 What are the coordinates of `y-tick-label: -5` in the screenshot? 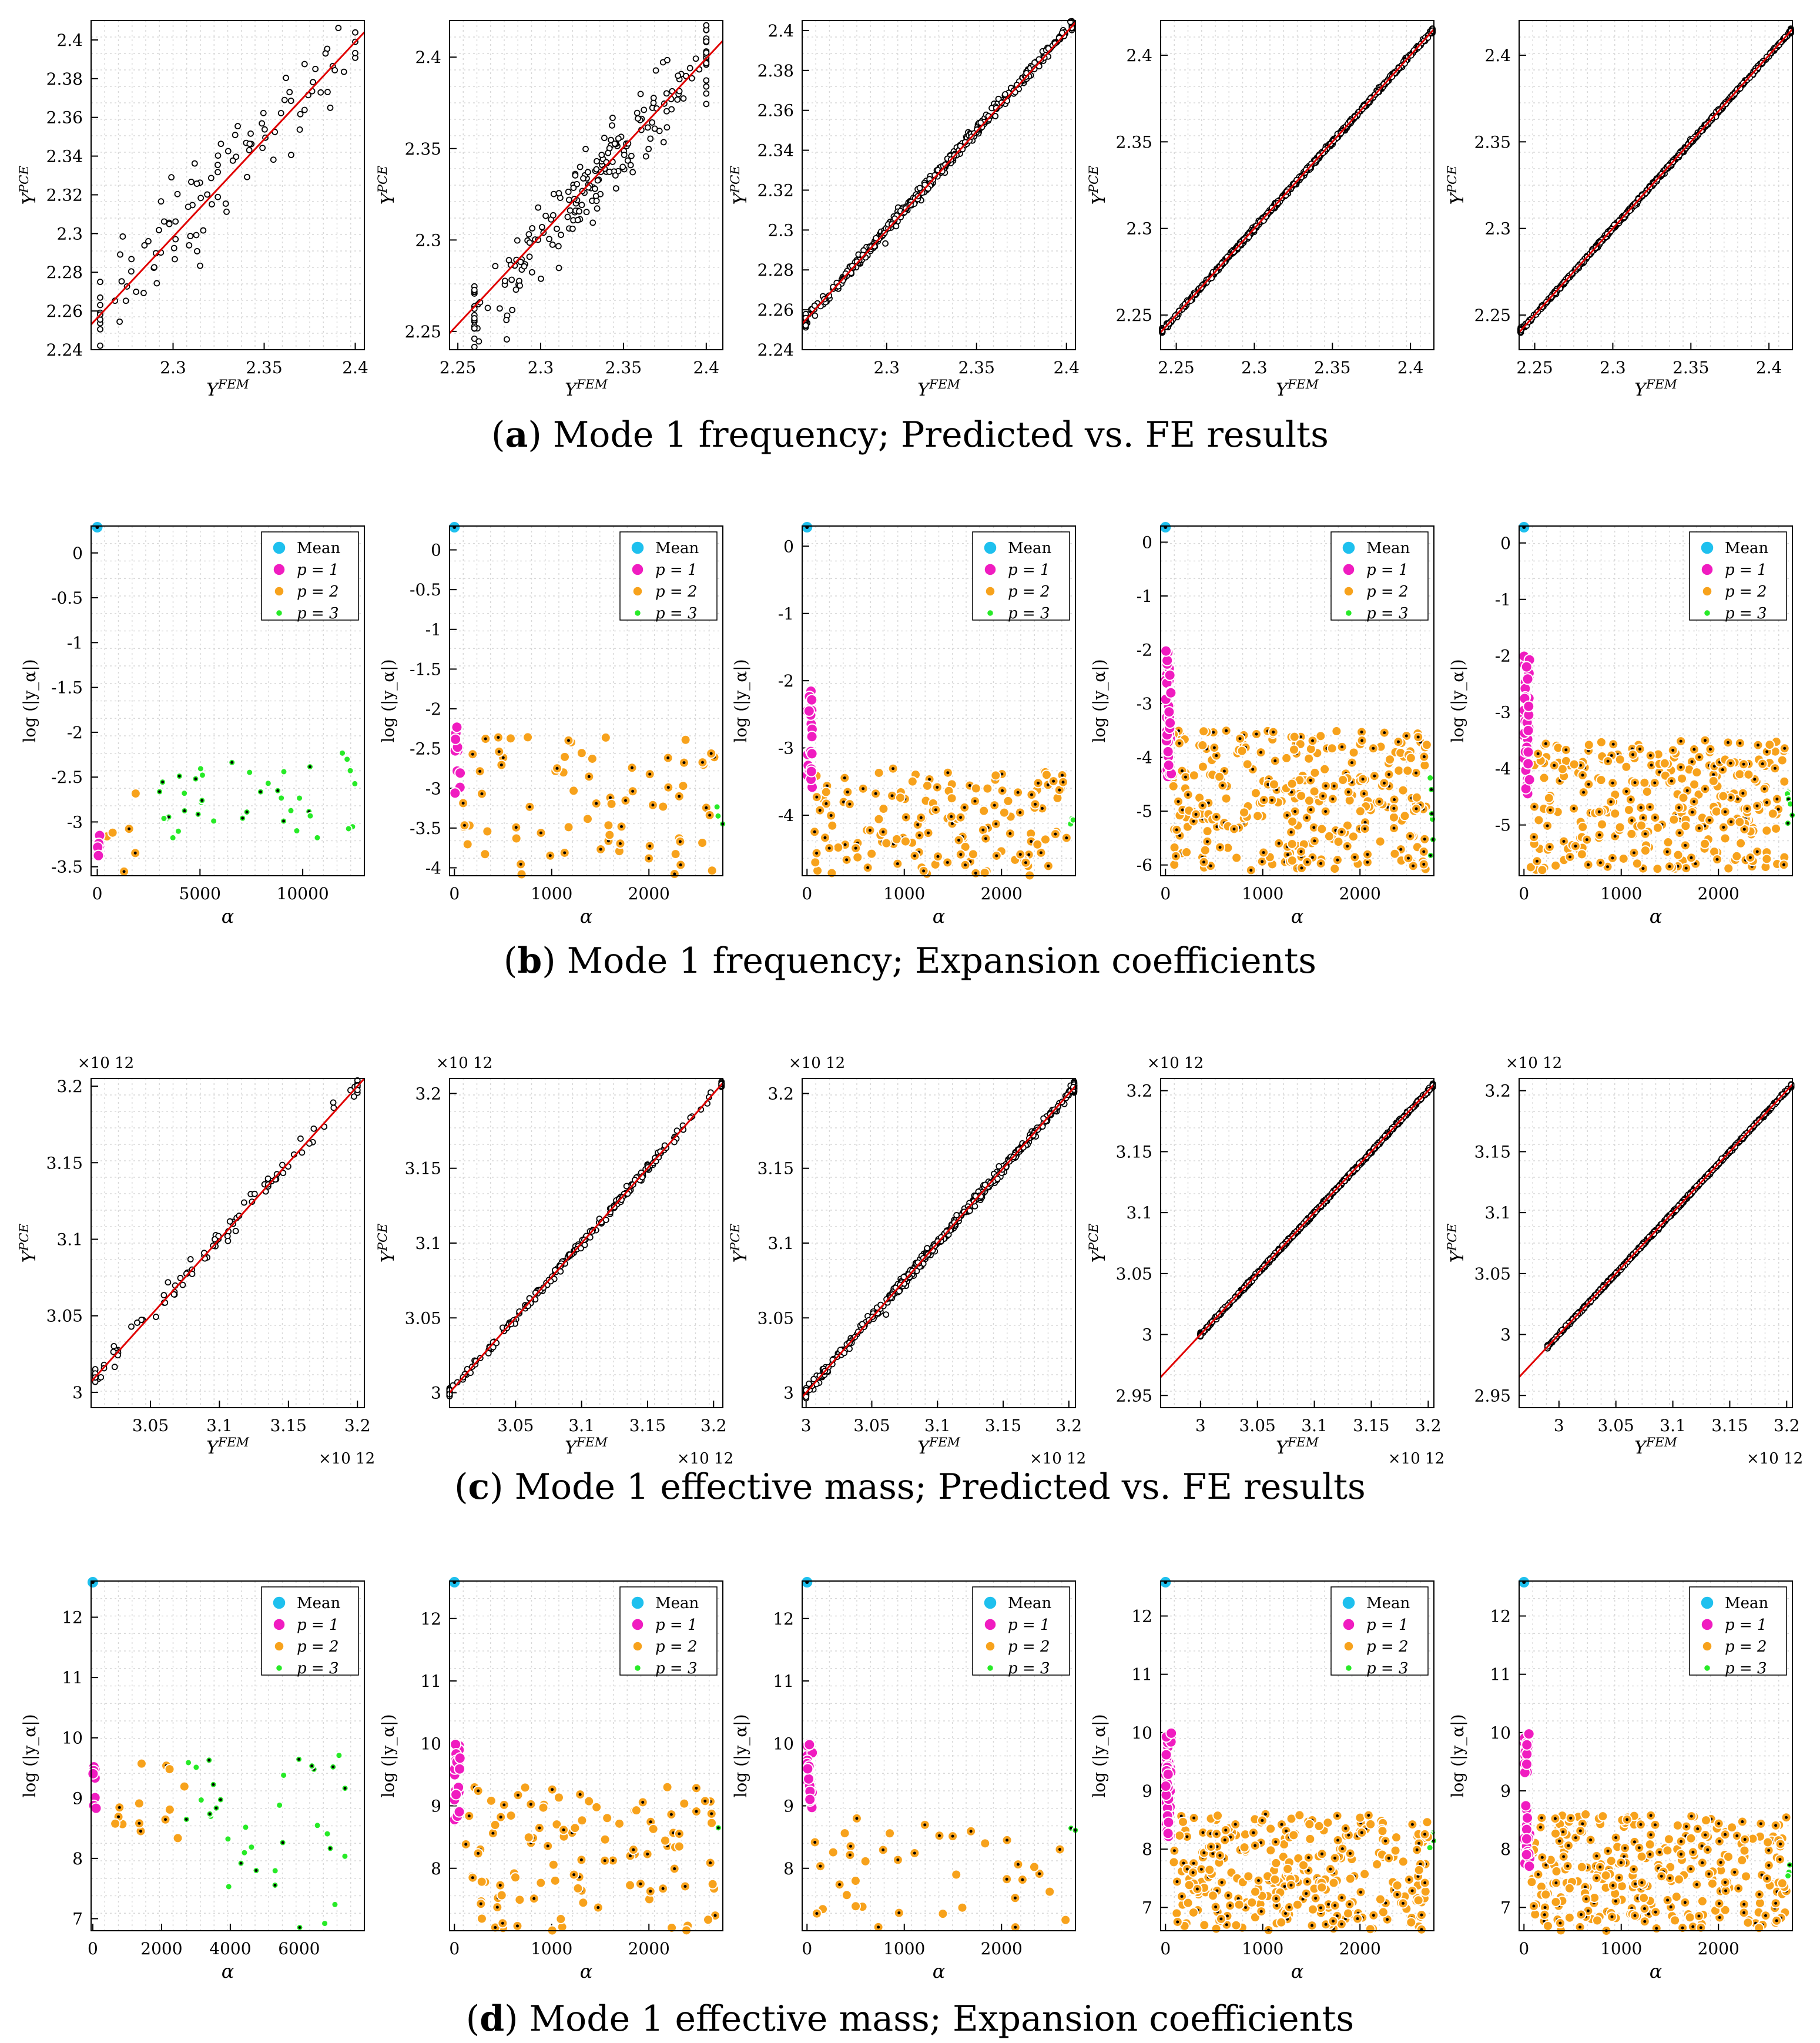 It's located at (1503, 825).